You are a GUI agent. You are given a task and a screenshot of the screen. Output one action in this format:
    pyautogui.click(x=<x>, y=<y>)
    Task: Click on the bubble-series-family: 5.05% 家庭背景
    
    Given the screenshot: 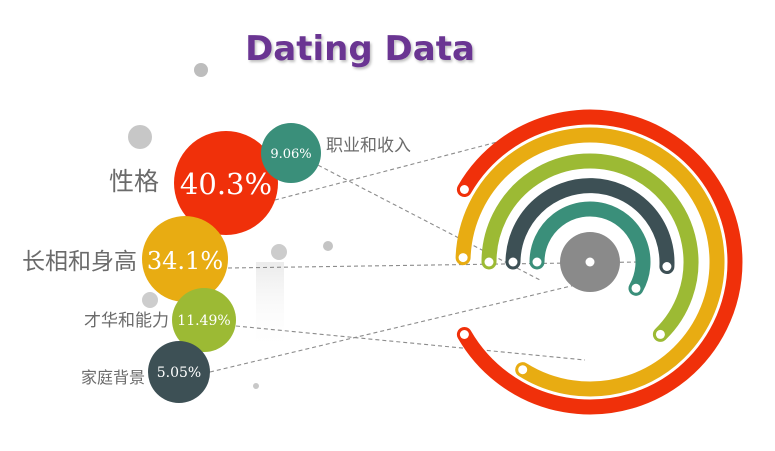 What is the action you would take?
    pyautogui.click(x=145, y=372)
    